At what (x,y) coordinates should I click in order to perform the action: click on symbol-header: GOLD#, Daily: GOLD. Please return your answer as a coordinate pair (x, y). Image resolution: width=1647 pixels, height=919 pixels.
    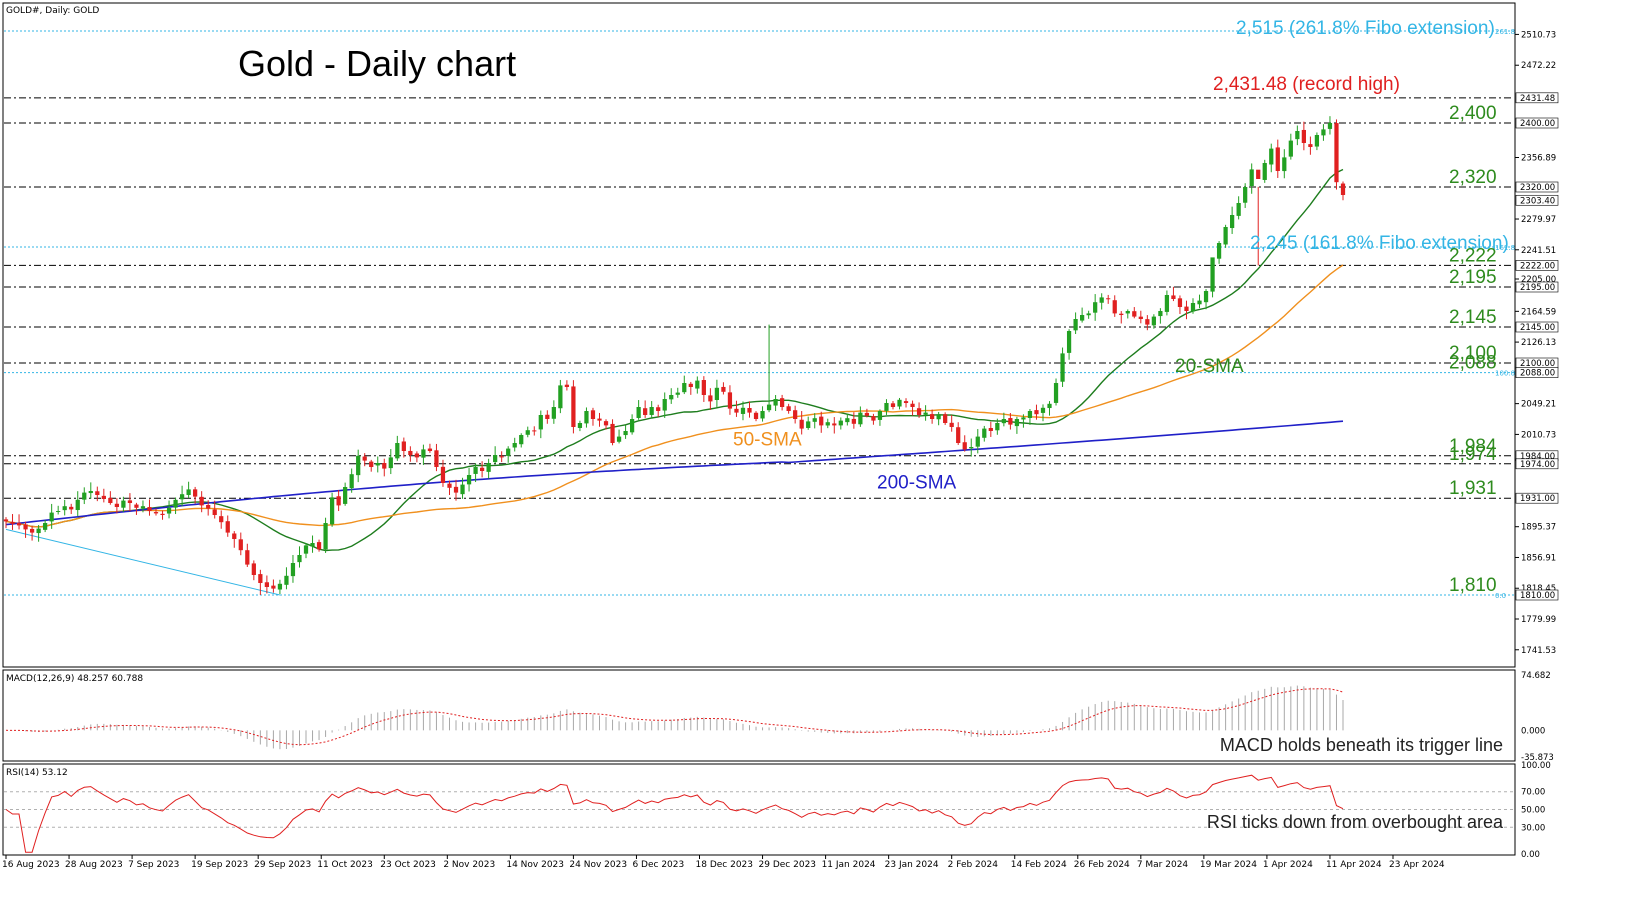
    Looking at the image, I should click on (52, 11).